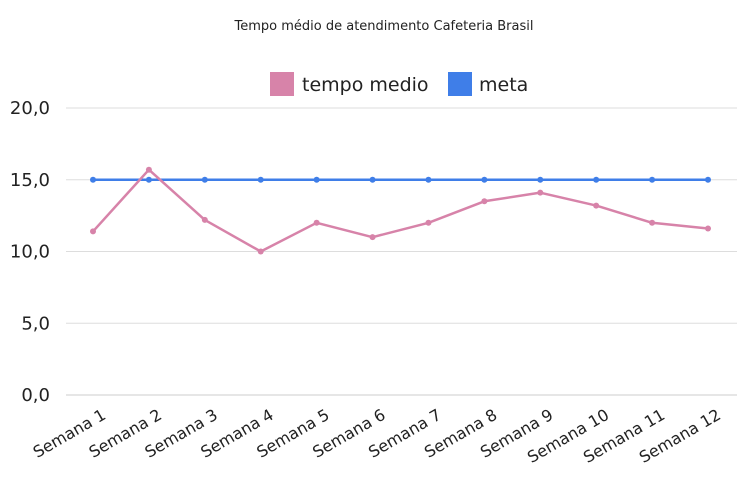 This screenshot has width=755, height=496. I want to click on legend-item: meta, so click(488, 84).